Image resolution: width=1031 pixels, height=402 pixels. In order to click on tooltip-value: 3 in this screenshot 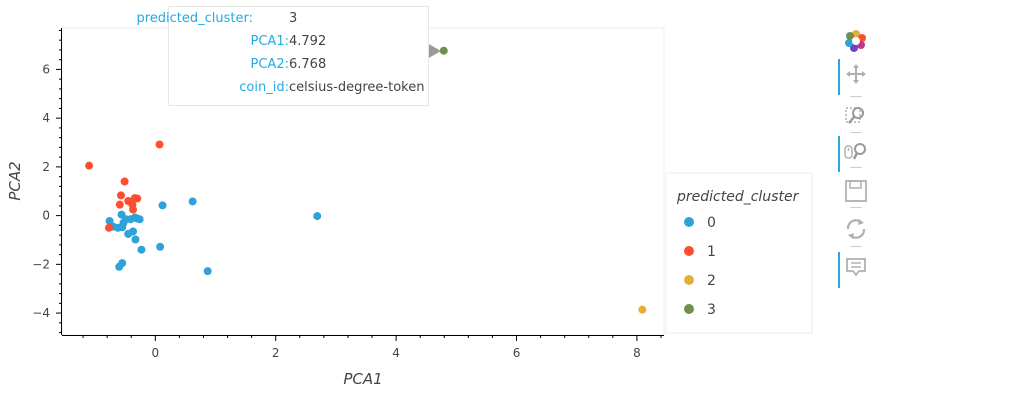, I will do `click(293, 18)`.